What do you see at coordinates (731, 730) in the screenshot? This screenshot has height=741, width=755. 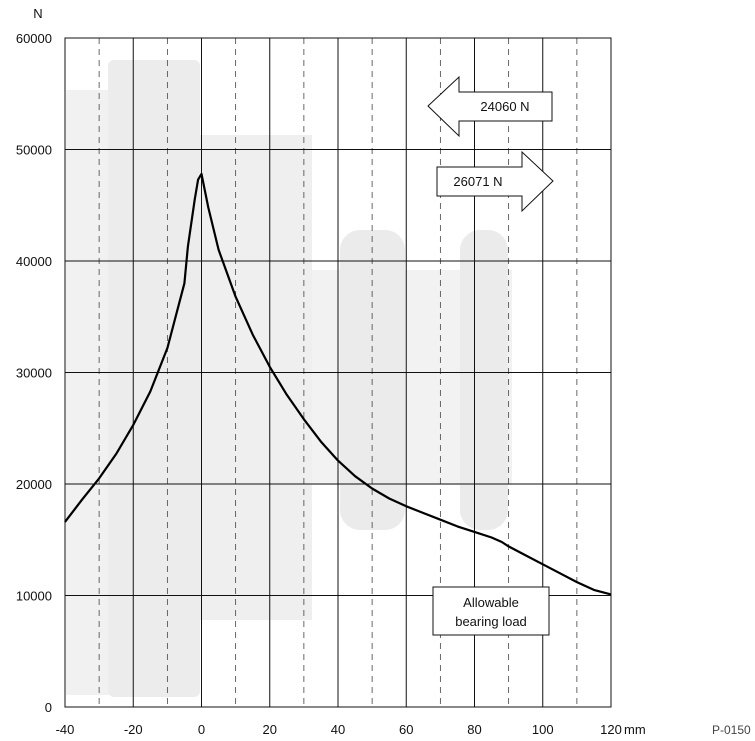 I see `figure-code: P-0150` at bounding box center [731, 730].